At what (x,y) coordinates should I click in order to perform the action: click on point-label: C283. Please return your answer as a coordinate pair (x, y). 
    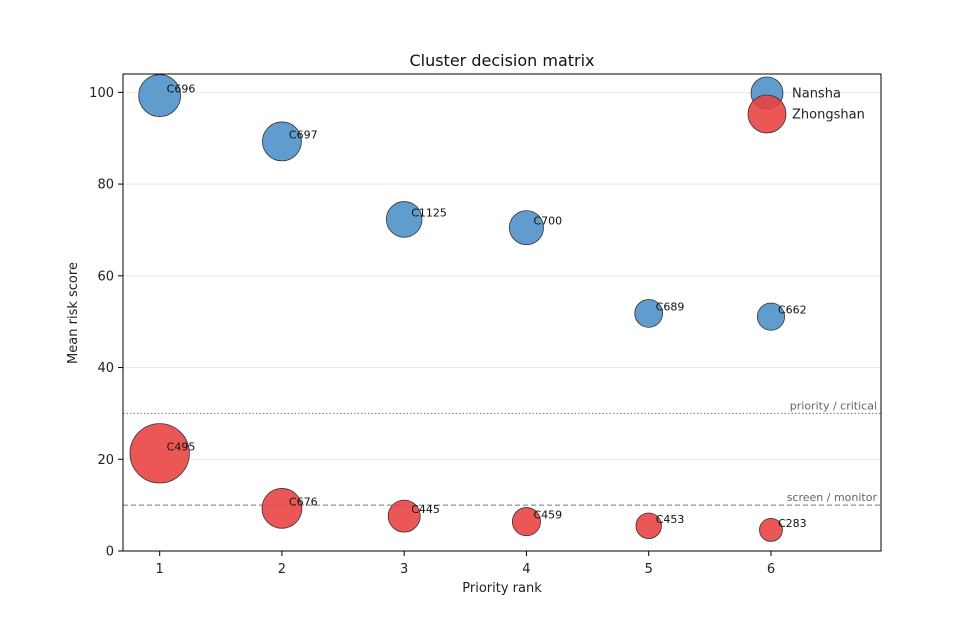
    Looking at the image, I should click on (792, 523).